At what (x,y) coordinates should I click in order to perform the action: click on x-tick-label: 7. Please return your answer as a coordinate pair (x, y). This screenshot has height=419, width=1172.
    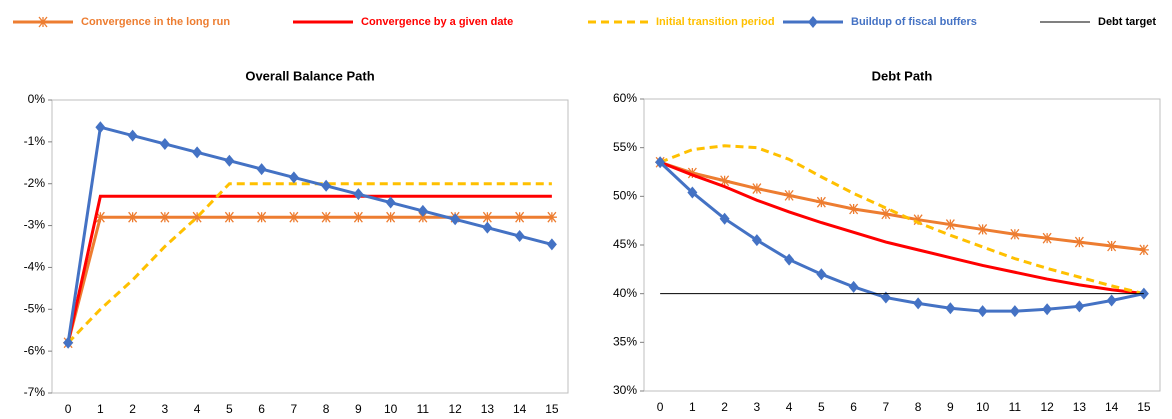
    Looking at the image, I should click on (294, 409).